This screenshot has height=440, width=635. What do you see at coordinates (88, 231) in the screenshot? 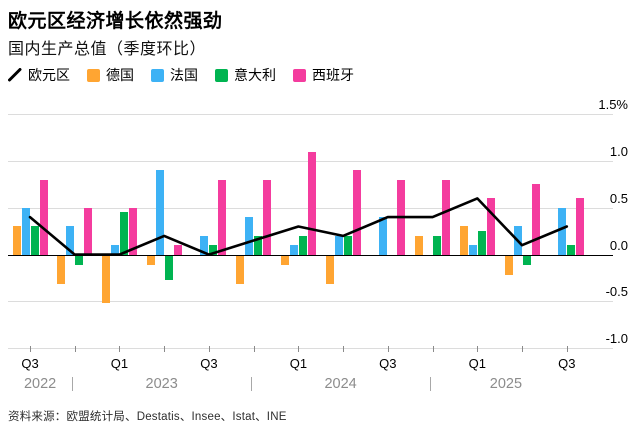
I see `bar-西班牙-2022 Q4` at bounding box center [88, 231].